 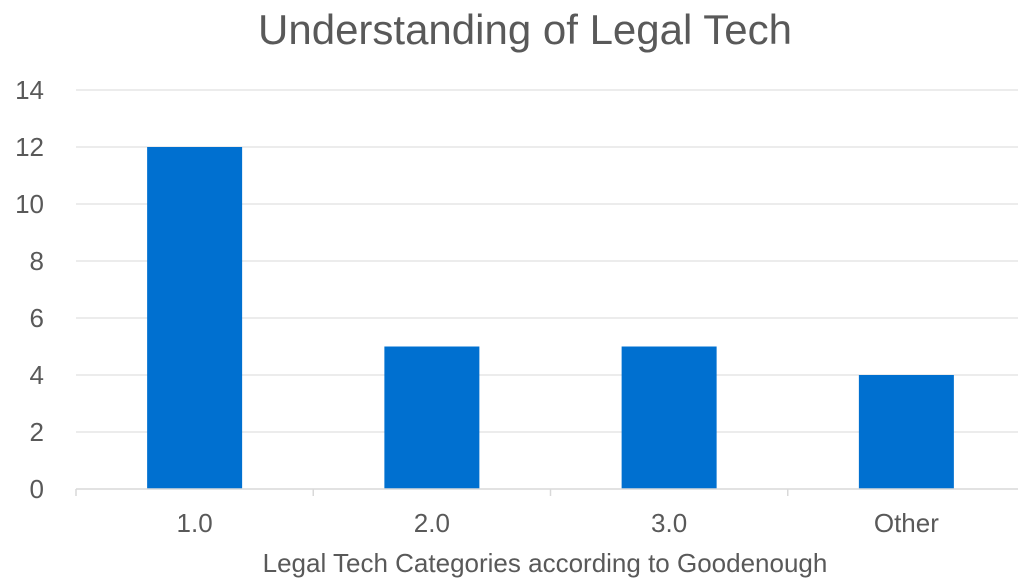 What do you see at coordinates (669, 523) in the screenshot?
I see `x-tick-label: 3.0` at bounding box center [669, 523].